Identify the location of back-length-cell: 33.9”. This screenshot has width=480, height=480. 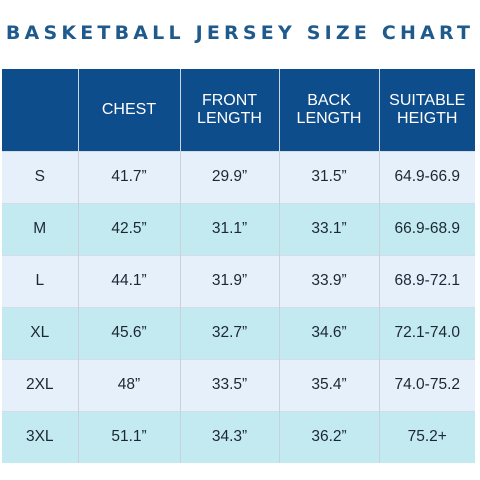
(329, 280).